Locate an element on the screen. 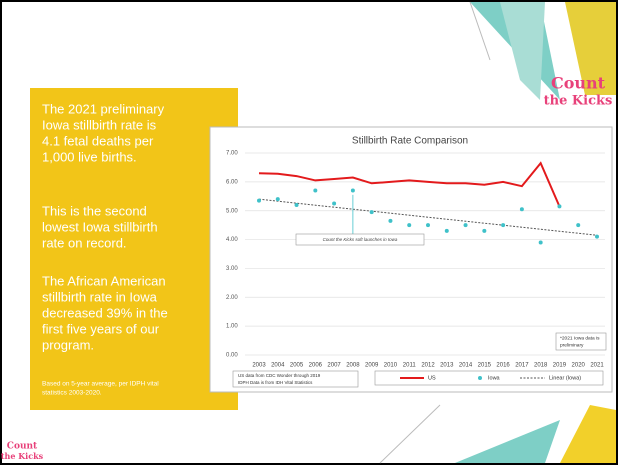 Image resolution: width=618 pixels, height=465 pixels. logo-small: the Kicks is located at coordinates (22, 456).